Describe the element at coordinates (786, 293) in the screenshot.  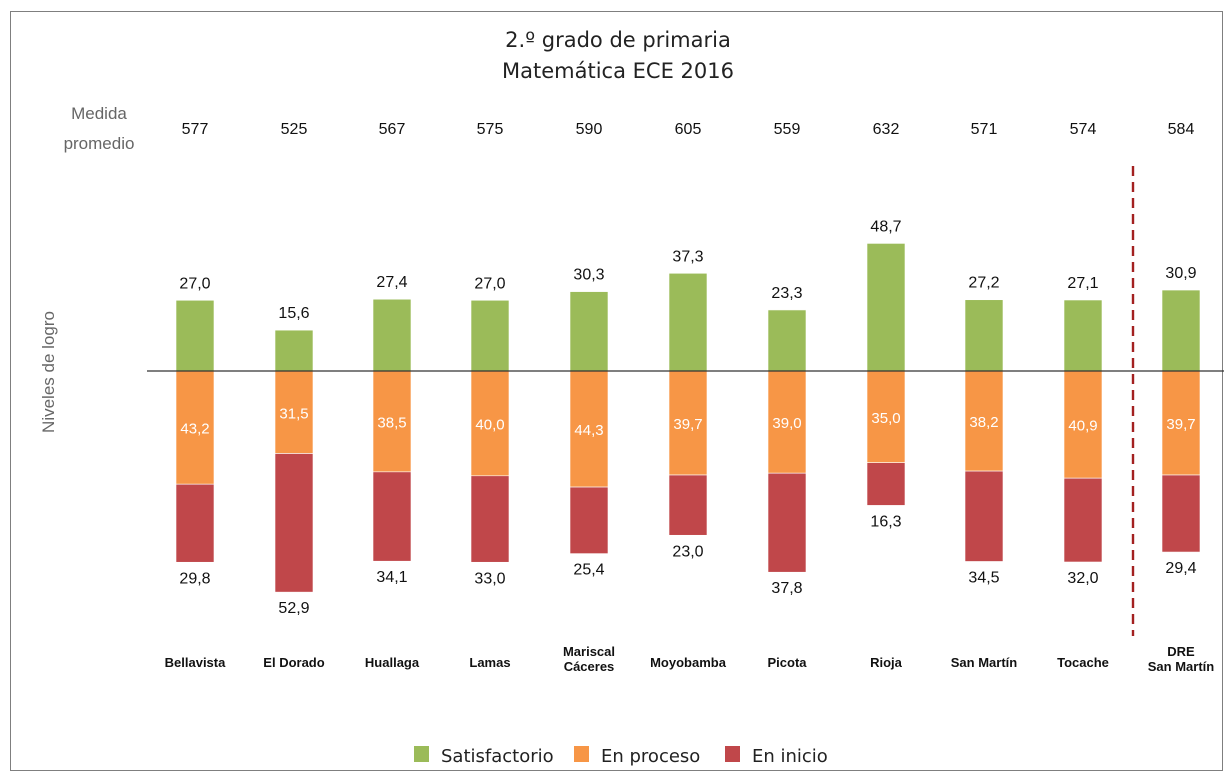
I see `label-satisfactorio: 23,3` at that location.